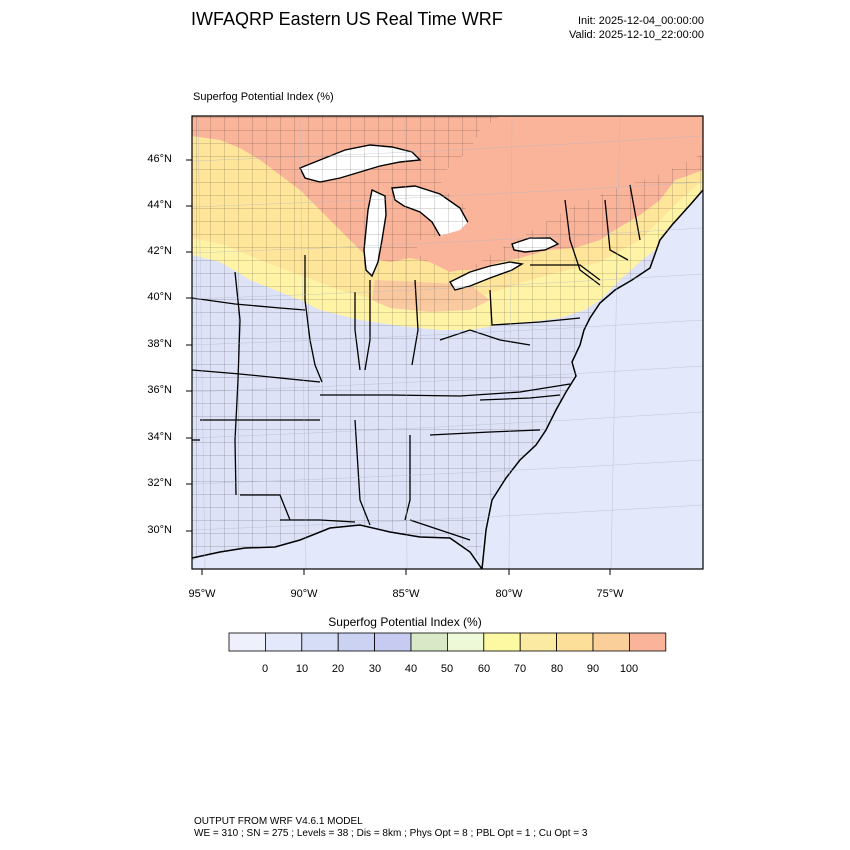 This screenshot has height=850, width=850. Describe the element at coordinates (202, 594) in the screenshot. I see `lon-label: 95°W` at that location.